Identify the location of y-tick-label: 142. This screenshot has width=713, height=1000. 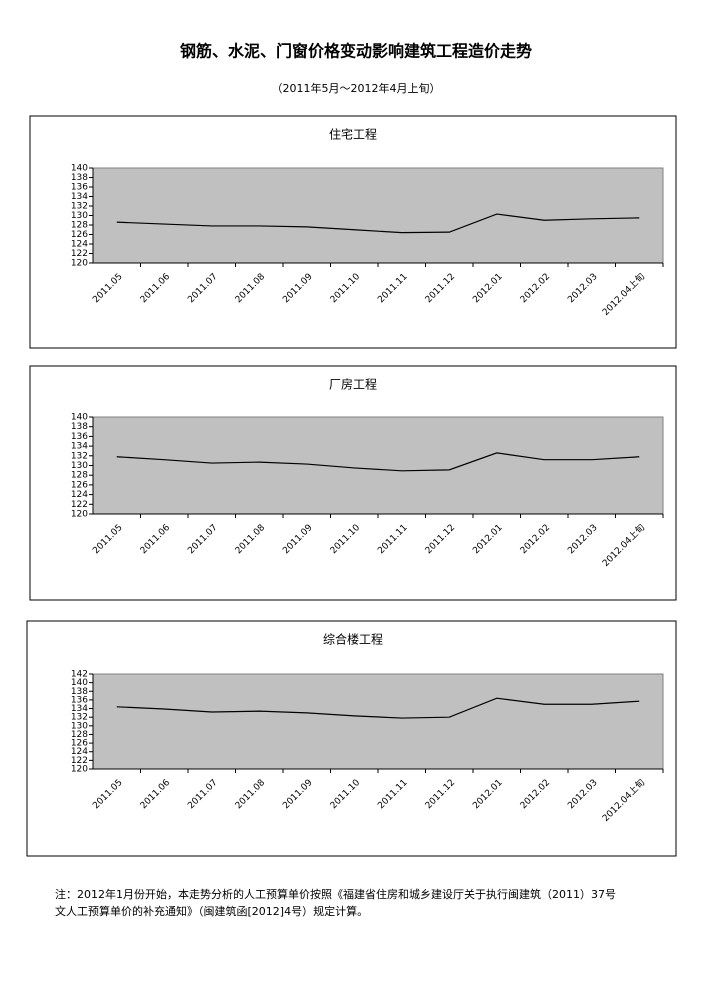
(79, 675).